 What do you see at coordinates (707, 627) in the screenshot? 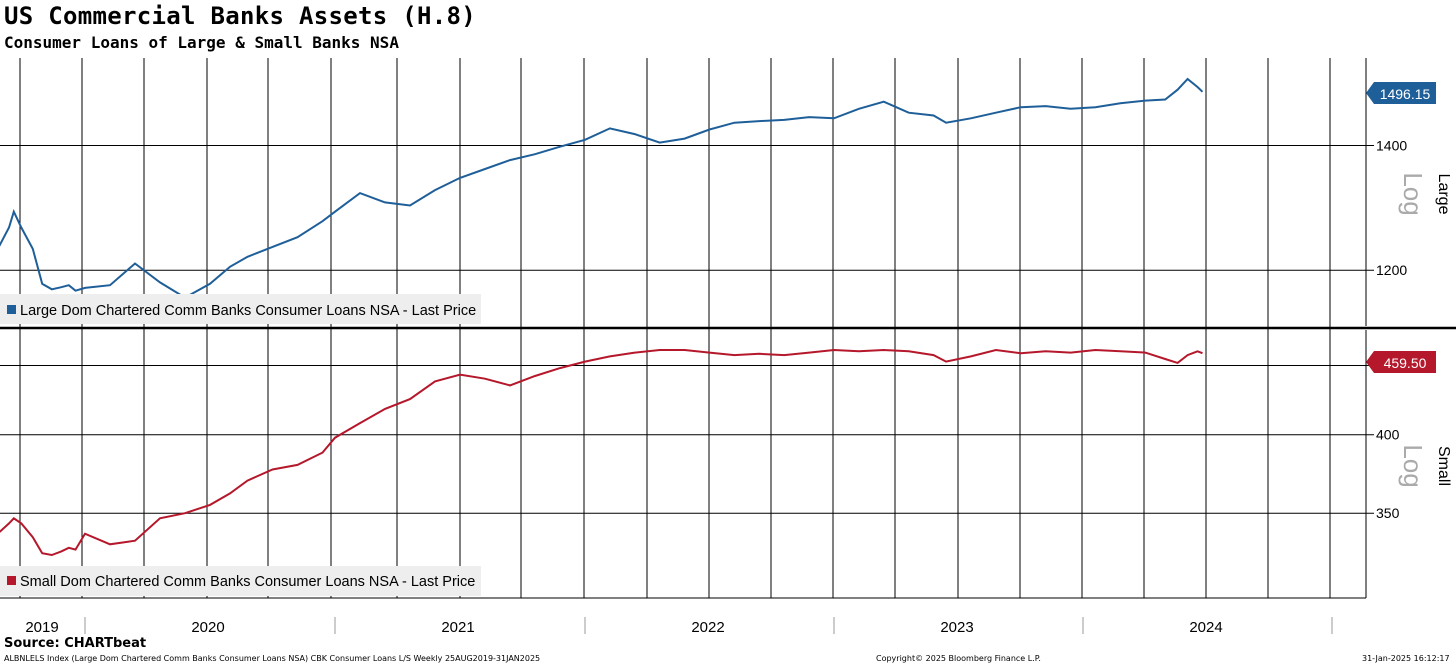
I see `x-axis-year-label: 2022` at bounding box center [707, 627].